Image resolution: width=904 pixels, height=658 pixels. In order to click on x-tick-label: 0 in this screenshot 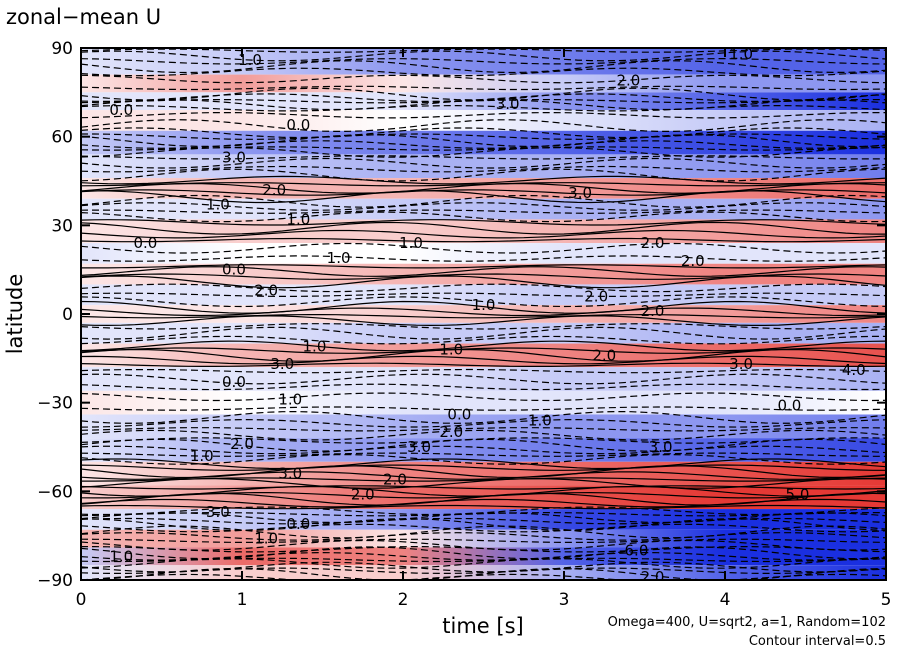, I will do `click(81, 600)`.